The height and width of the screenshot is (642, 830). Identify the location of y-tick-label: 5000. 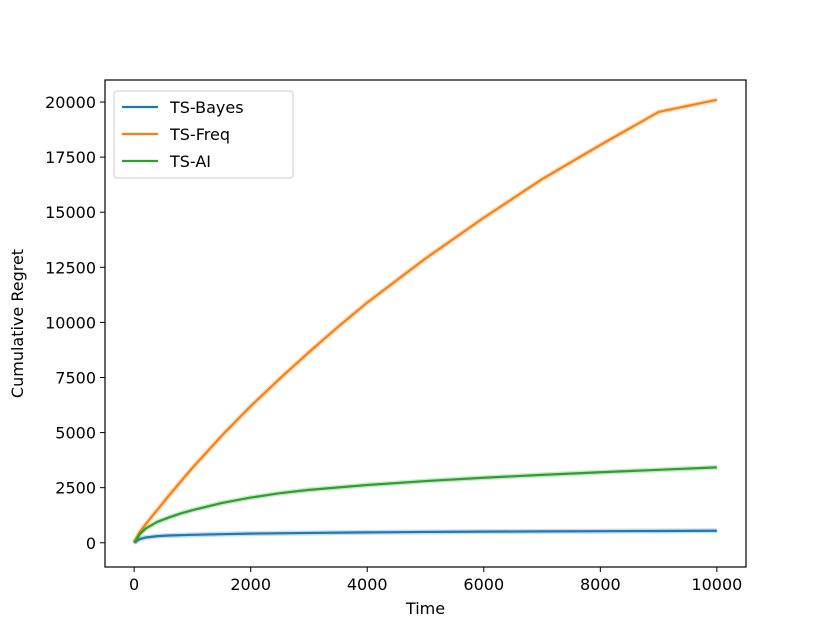
(75, 433).